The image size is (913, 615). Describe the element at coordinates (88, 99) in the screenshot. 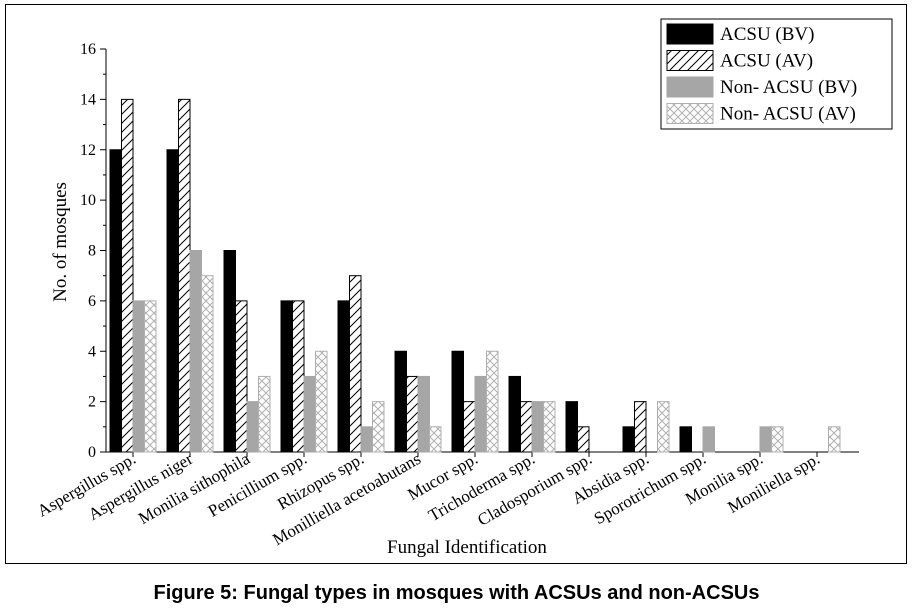

I see `y-tick-label: 14` at that location.